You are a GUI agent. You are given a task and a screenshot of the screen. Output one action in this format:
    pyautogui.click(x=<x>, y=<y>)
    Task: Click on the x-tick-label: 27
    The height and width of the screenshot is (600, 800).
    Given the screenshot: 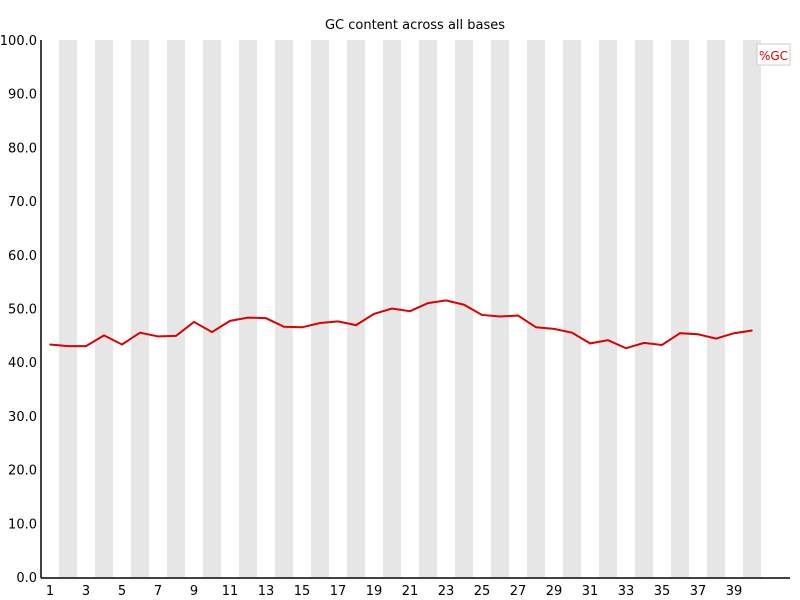 What is the action you would take?
    pyautogui.click(x=518, y=591)
    